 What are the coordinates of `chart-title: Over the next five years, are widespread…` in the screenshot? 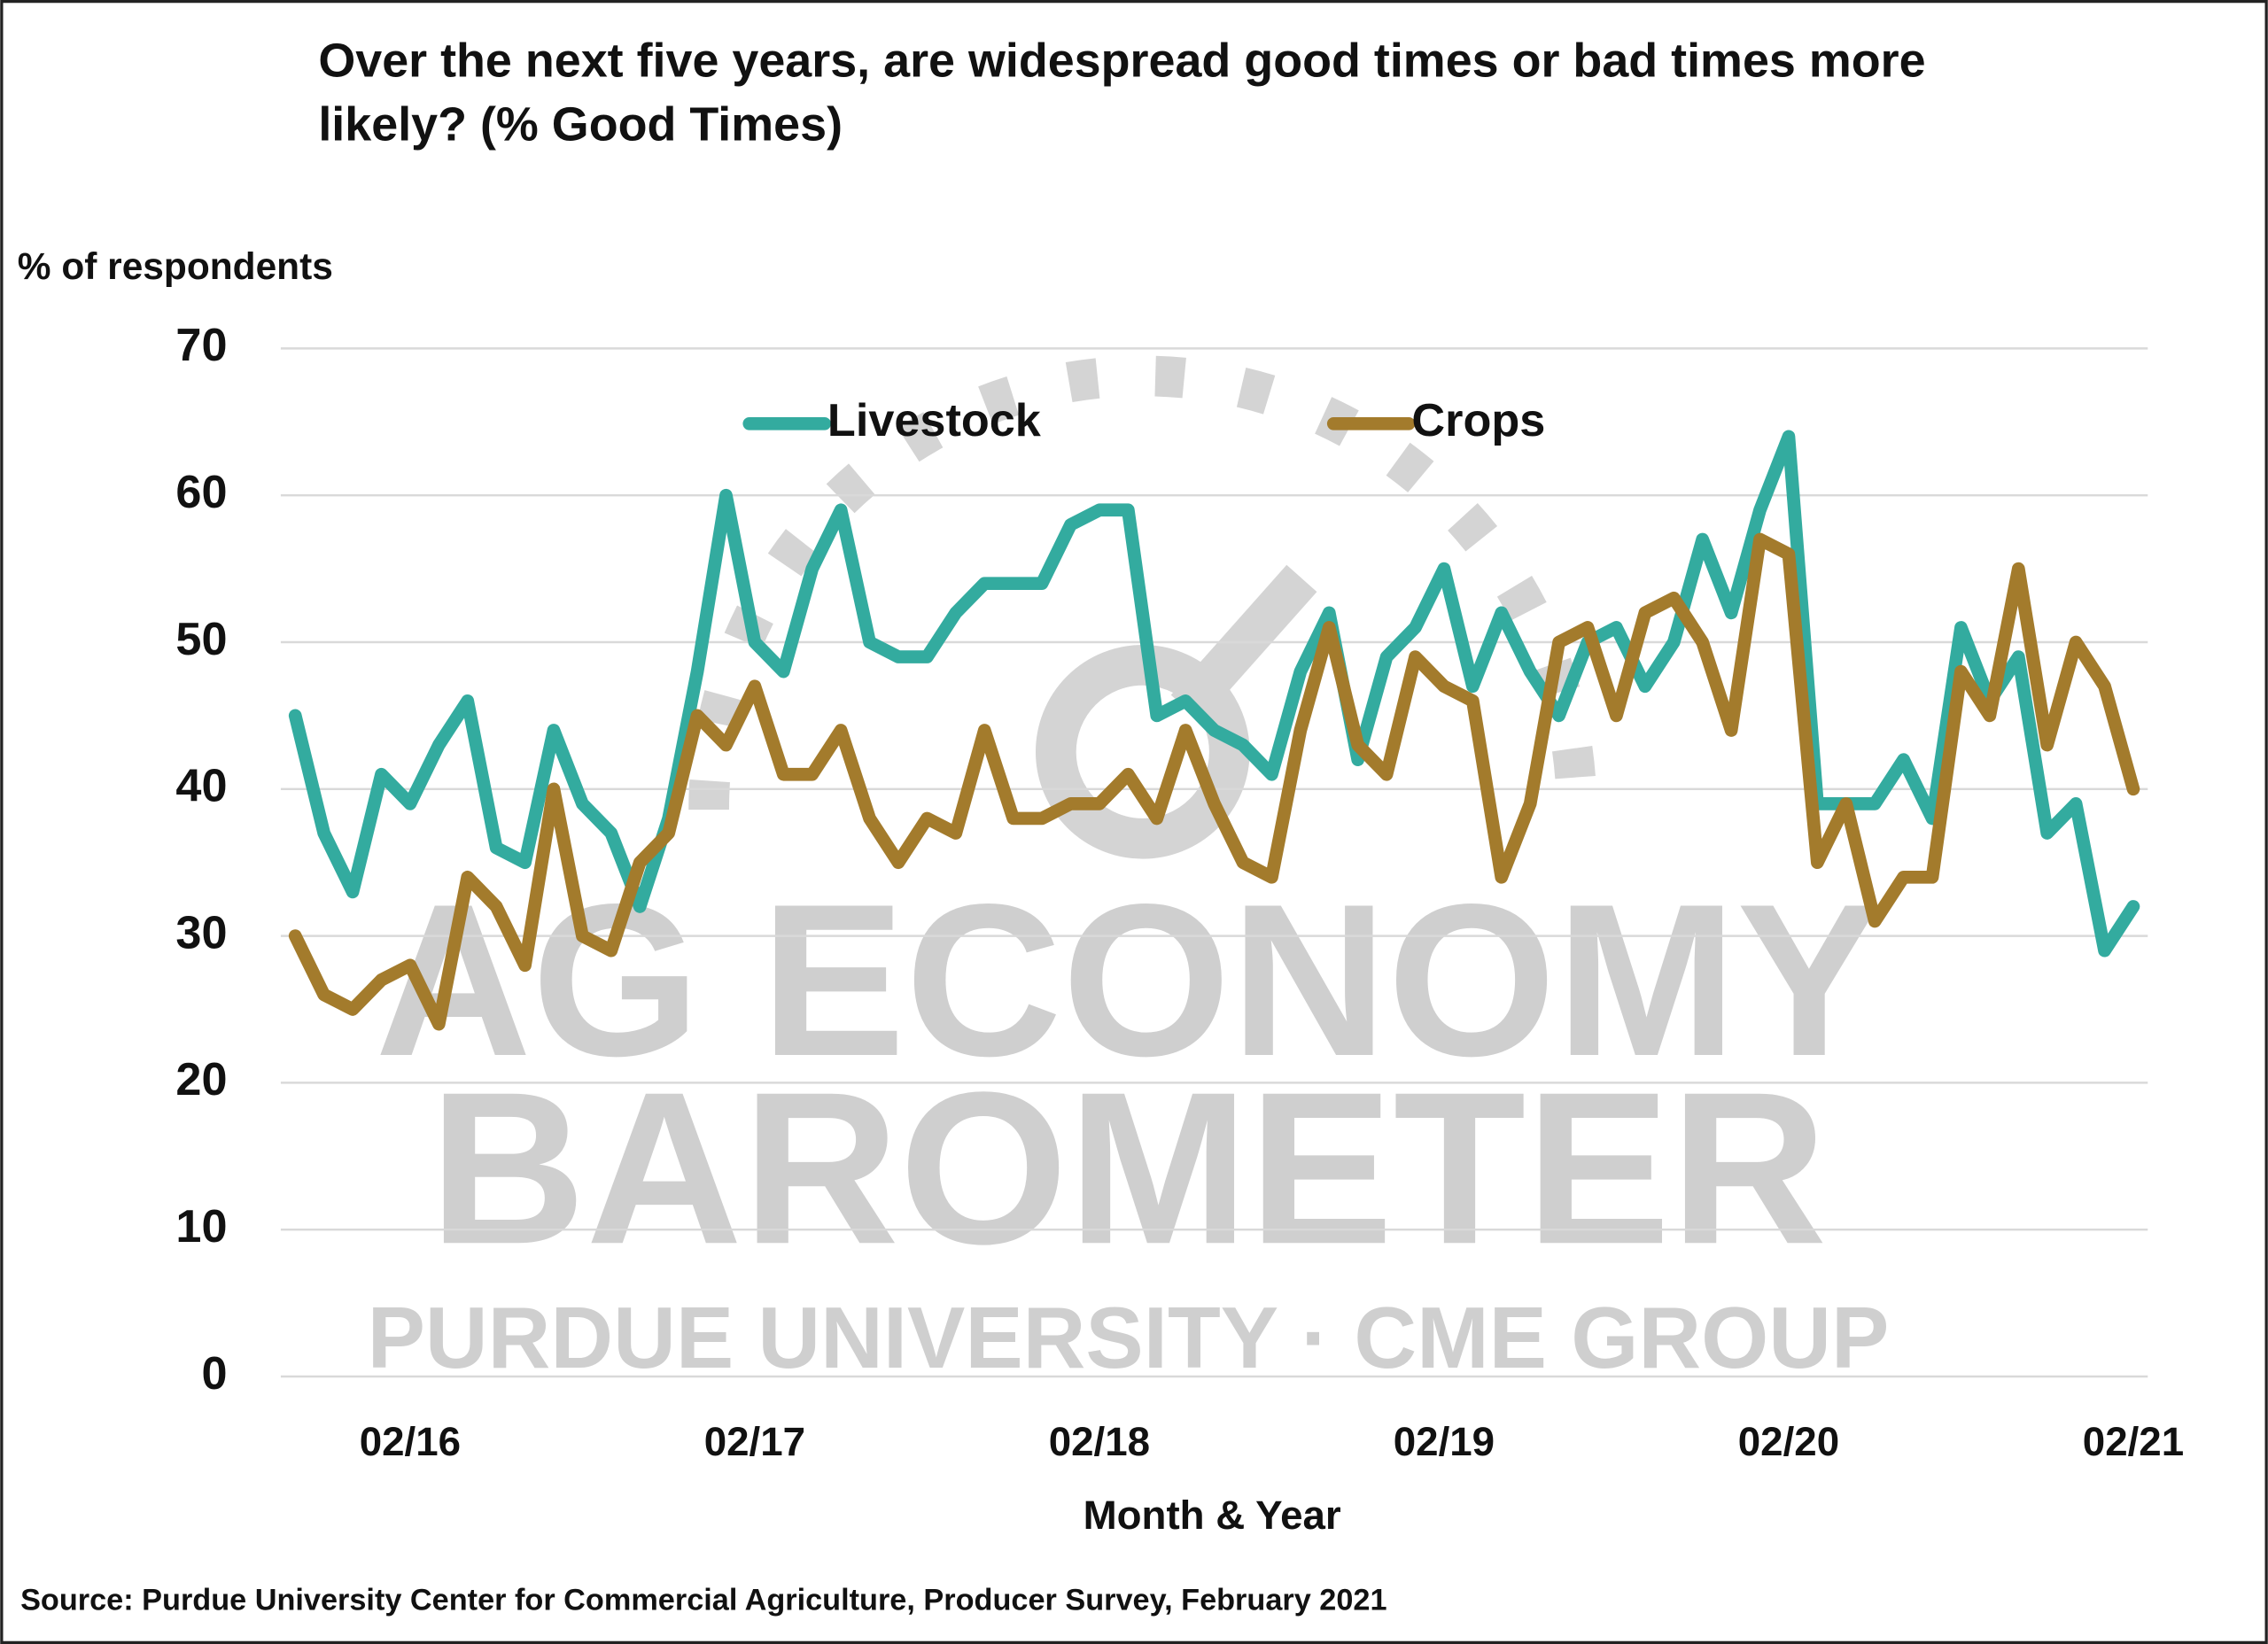 It's located at (1122, 92).